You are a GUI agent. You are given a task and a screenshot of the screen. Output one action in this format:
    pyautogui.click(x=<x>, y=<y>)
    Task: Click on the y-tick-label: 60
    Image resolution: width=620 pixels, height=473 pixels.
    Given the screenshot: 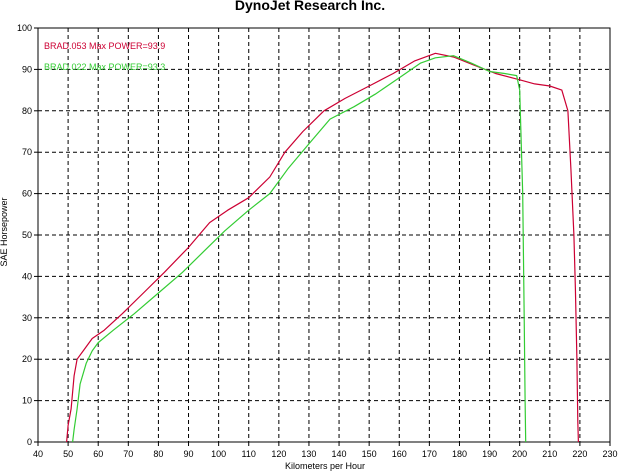 What is the action you would take?
    pyautogui.click(x=27, y=194)
    